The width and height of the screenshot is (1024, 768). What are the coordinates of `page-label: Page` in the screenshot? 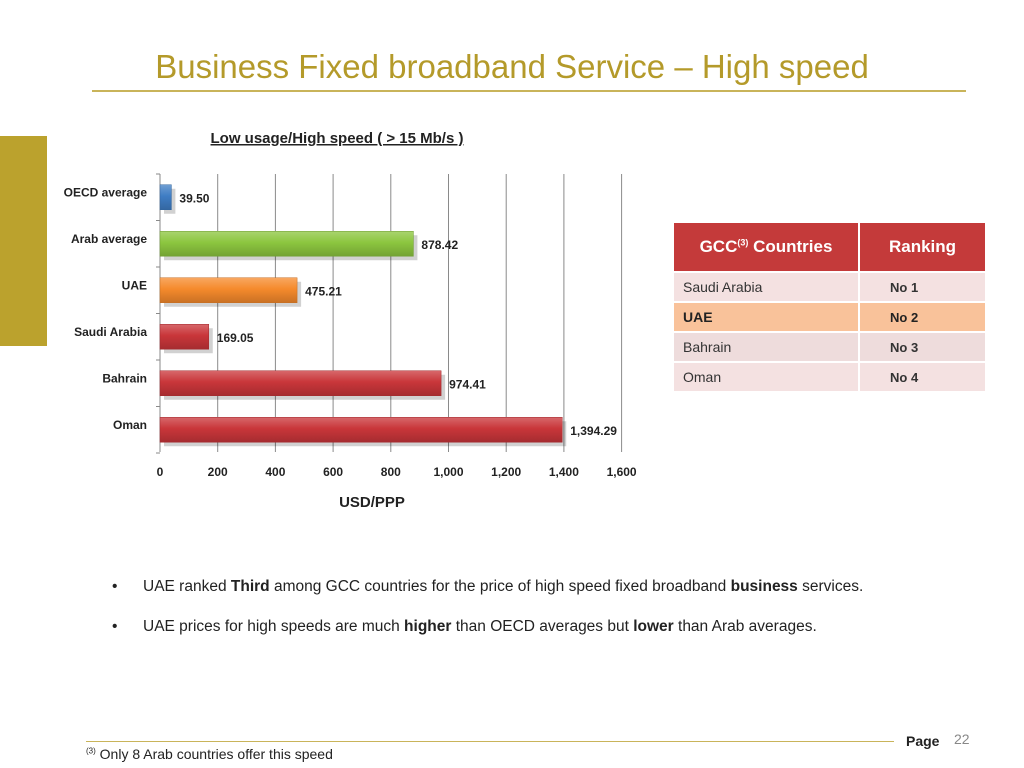 It's located at (923, 741).